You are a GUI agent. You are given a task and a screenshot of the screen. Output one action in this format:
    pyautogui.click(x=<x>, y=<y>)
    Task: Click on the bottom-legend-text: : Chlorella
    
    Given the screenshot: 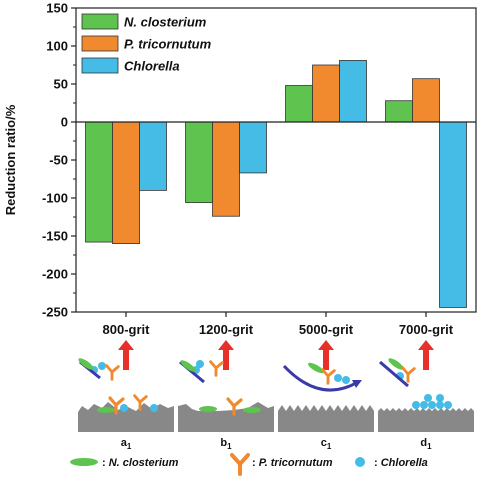 What is the action you would take?
    pyautogui.click(x=401, y=463)
    